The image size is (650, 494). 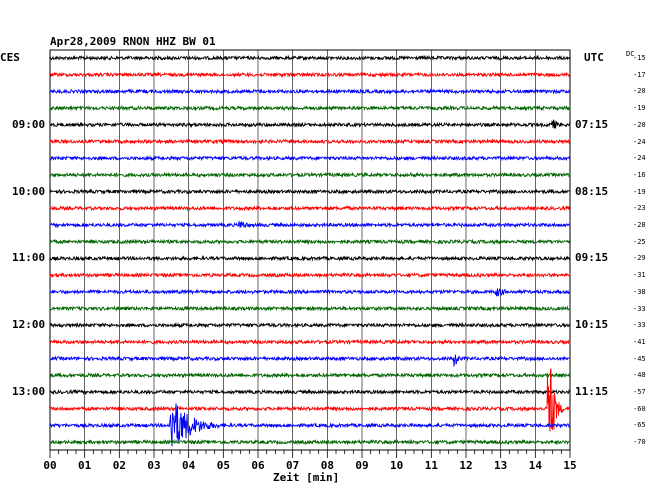 What do you see at coordinates (592, 258) in the screenshot?
I see `right-hour-label: 09:15` at bounding box center [592, 258].